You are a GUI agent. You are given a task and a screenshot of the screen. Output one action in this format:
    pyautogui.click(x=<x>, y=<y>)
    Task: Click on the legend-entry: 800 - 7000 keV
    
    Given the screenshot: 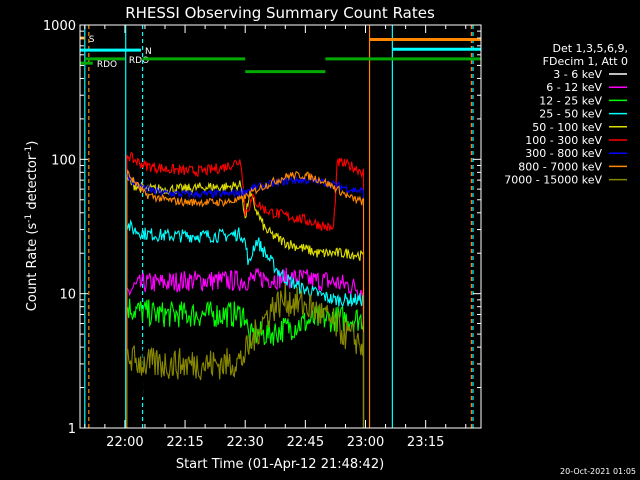 What is the action you would take?
    pyautogui.click(x=560, y=166)
    